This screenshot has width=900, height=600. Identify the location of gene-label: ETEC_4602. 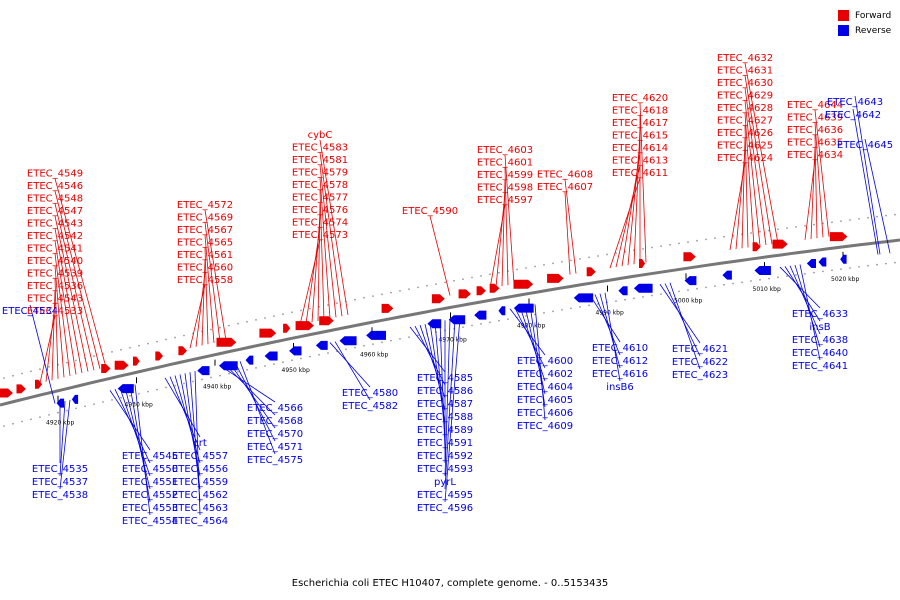
(545, 374).